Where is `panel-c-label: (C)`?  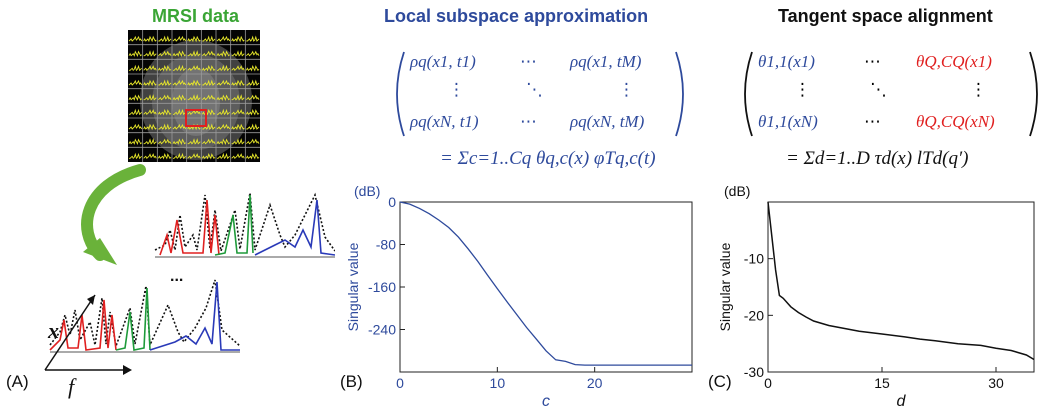 panel-c-label: (C) is located at coordinates (720, 381).